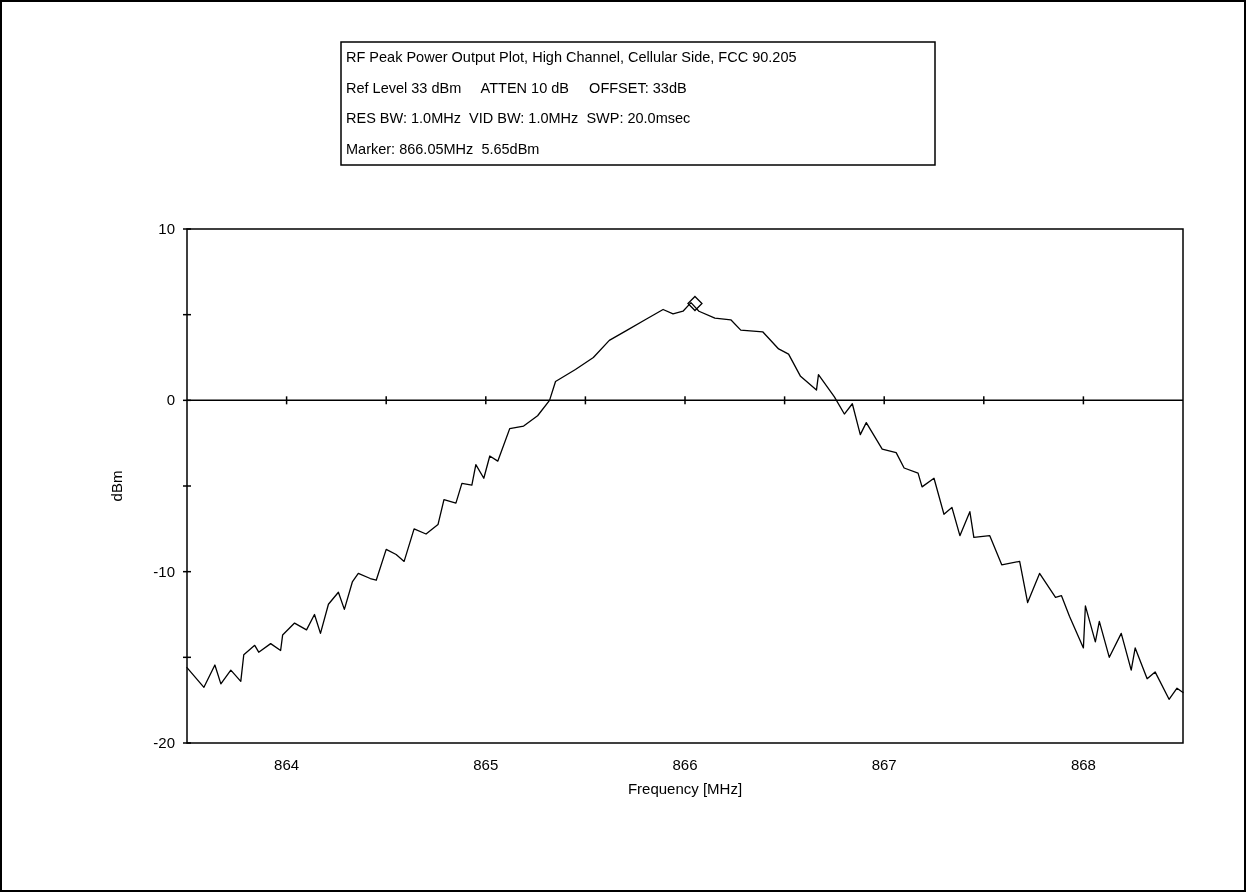 This screenshot has height=892, width=1246. I want to click on x-axis-title: Frequency [MHz], so click(685, 788).